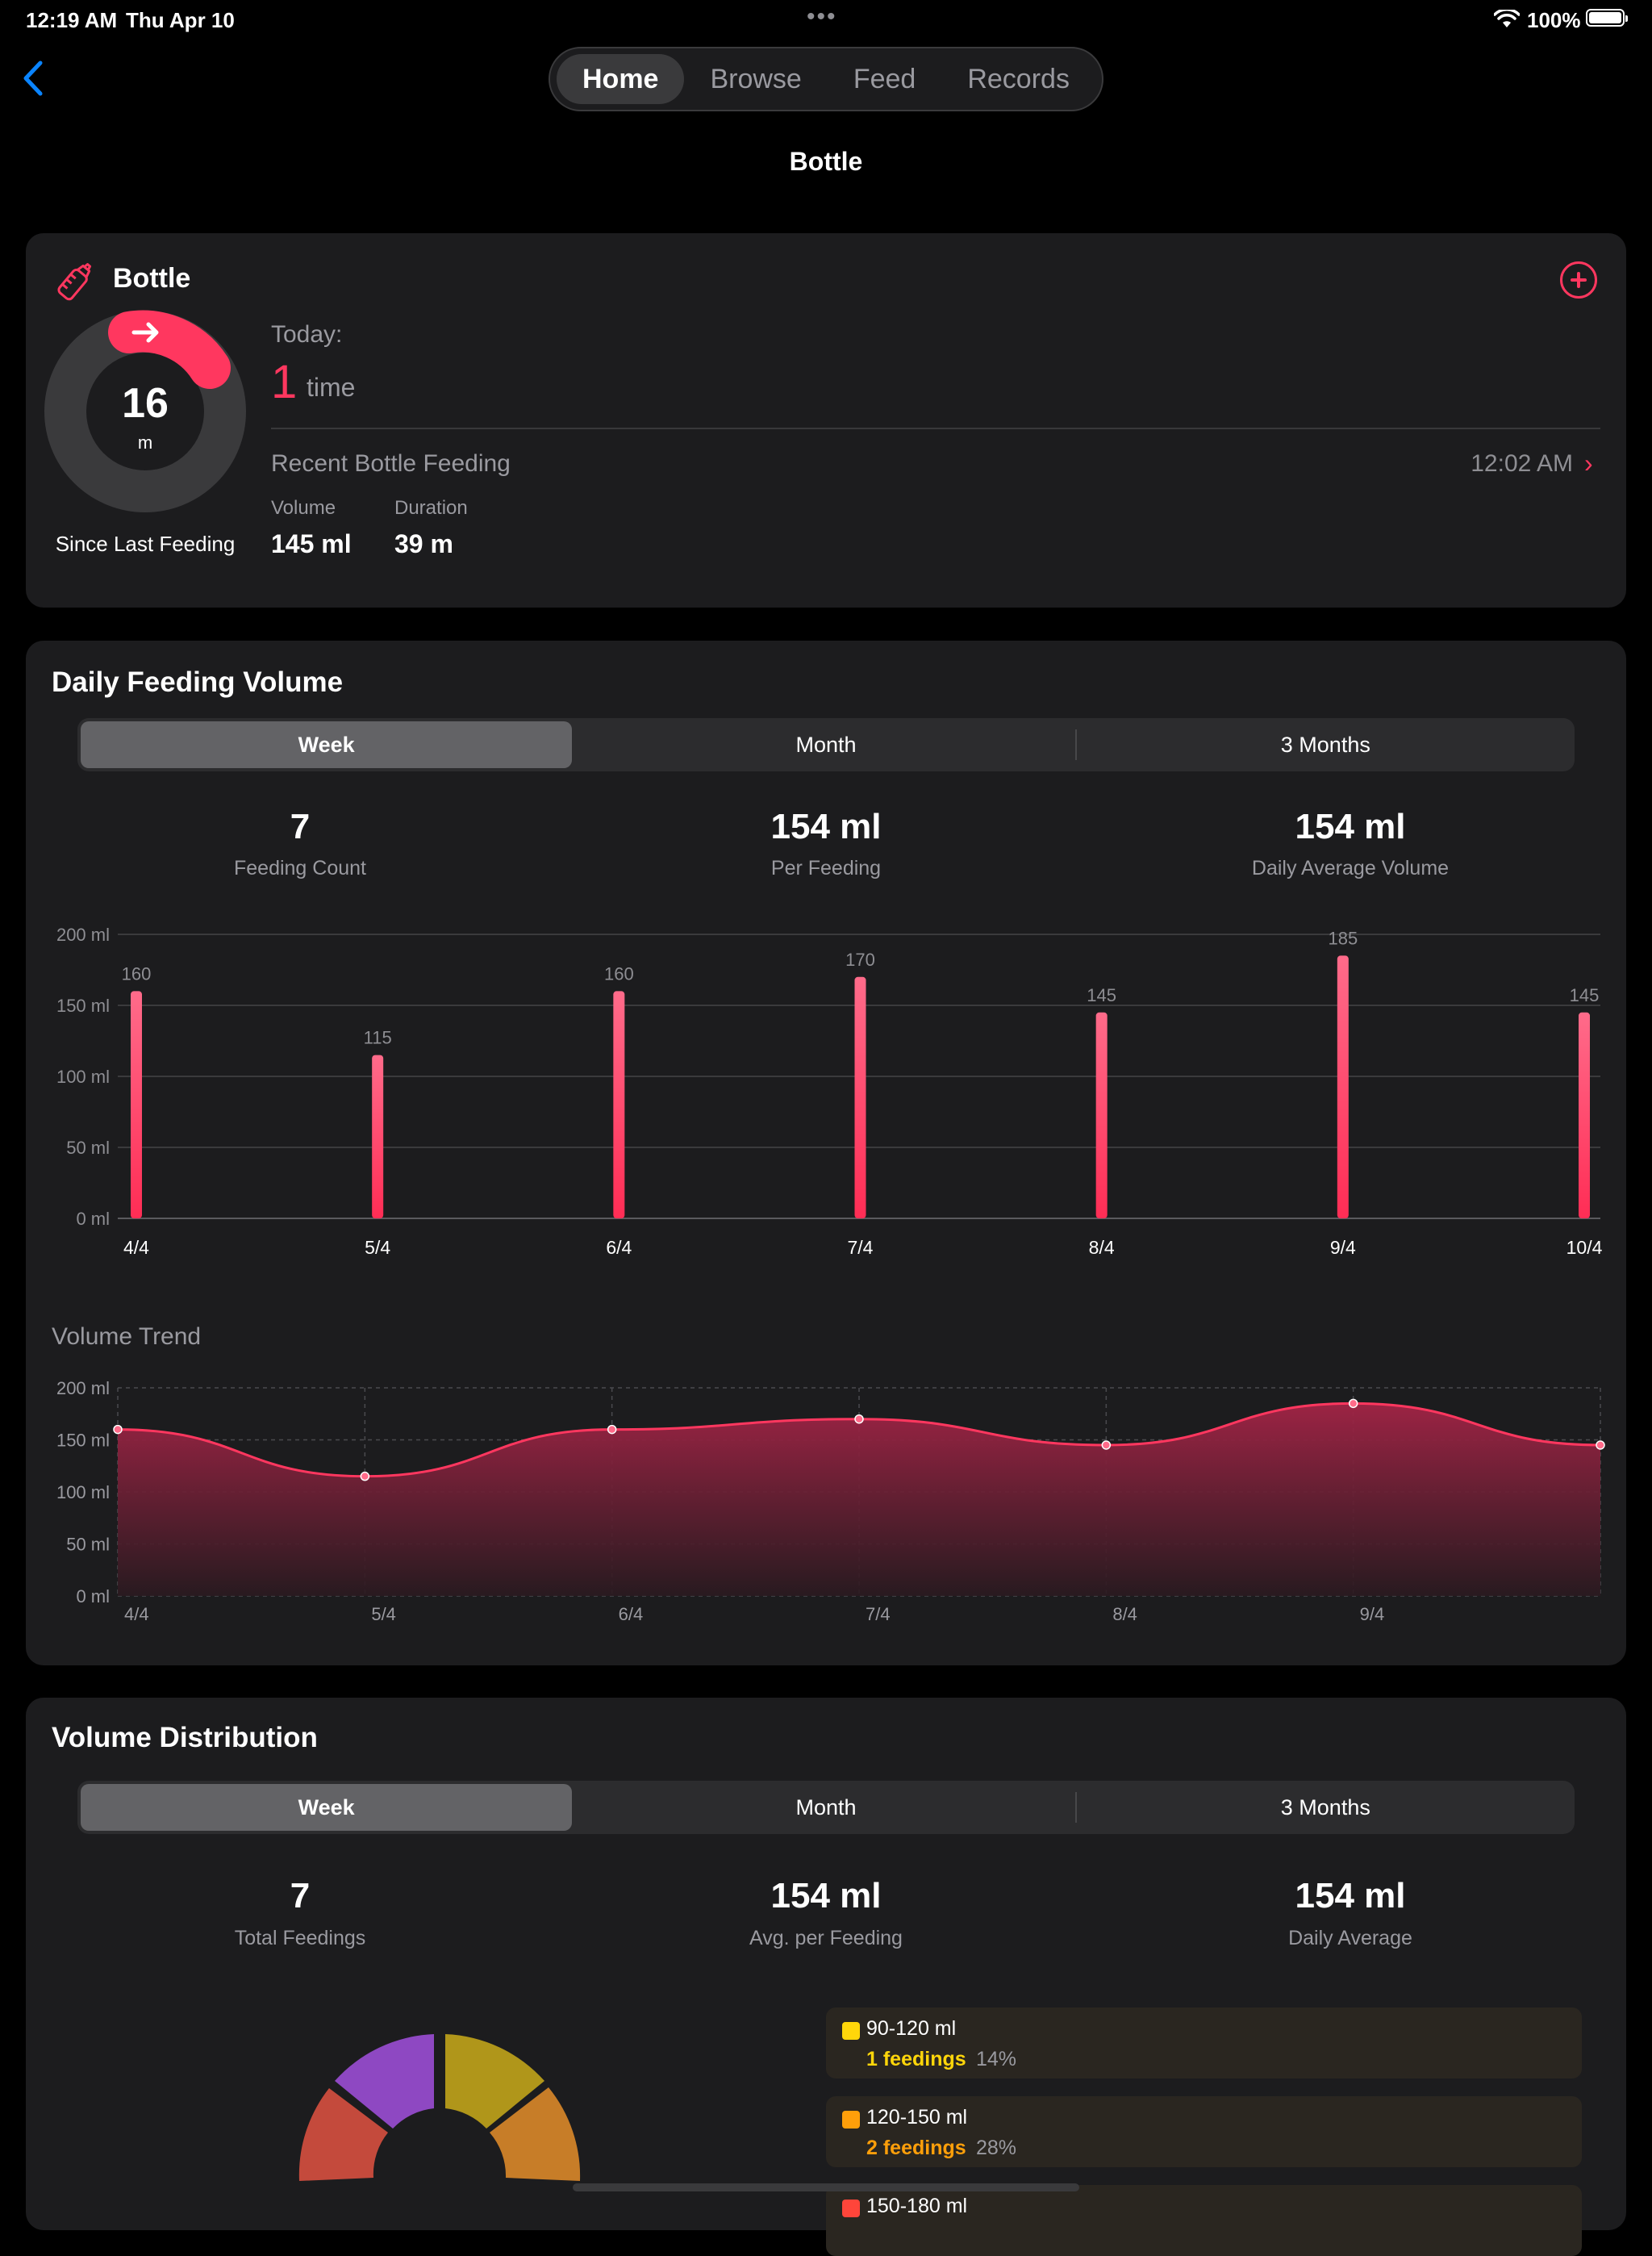  What do you see at coordinates (311, 543) in the screenshot?
I see `volume-value: 145 ml` at bounding box center [311, 543].